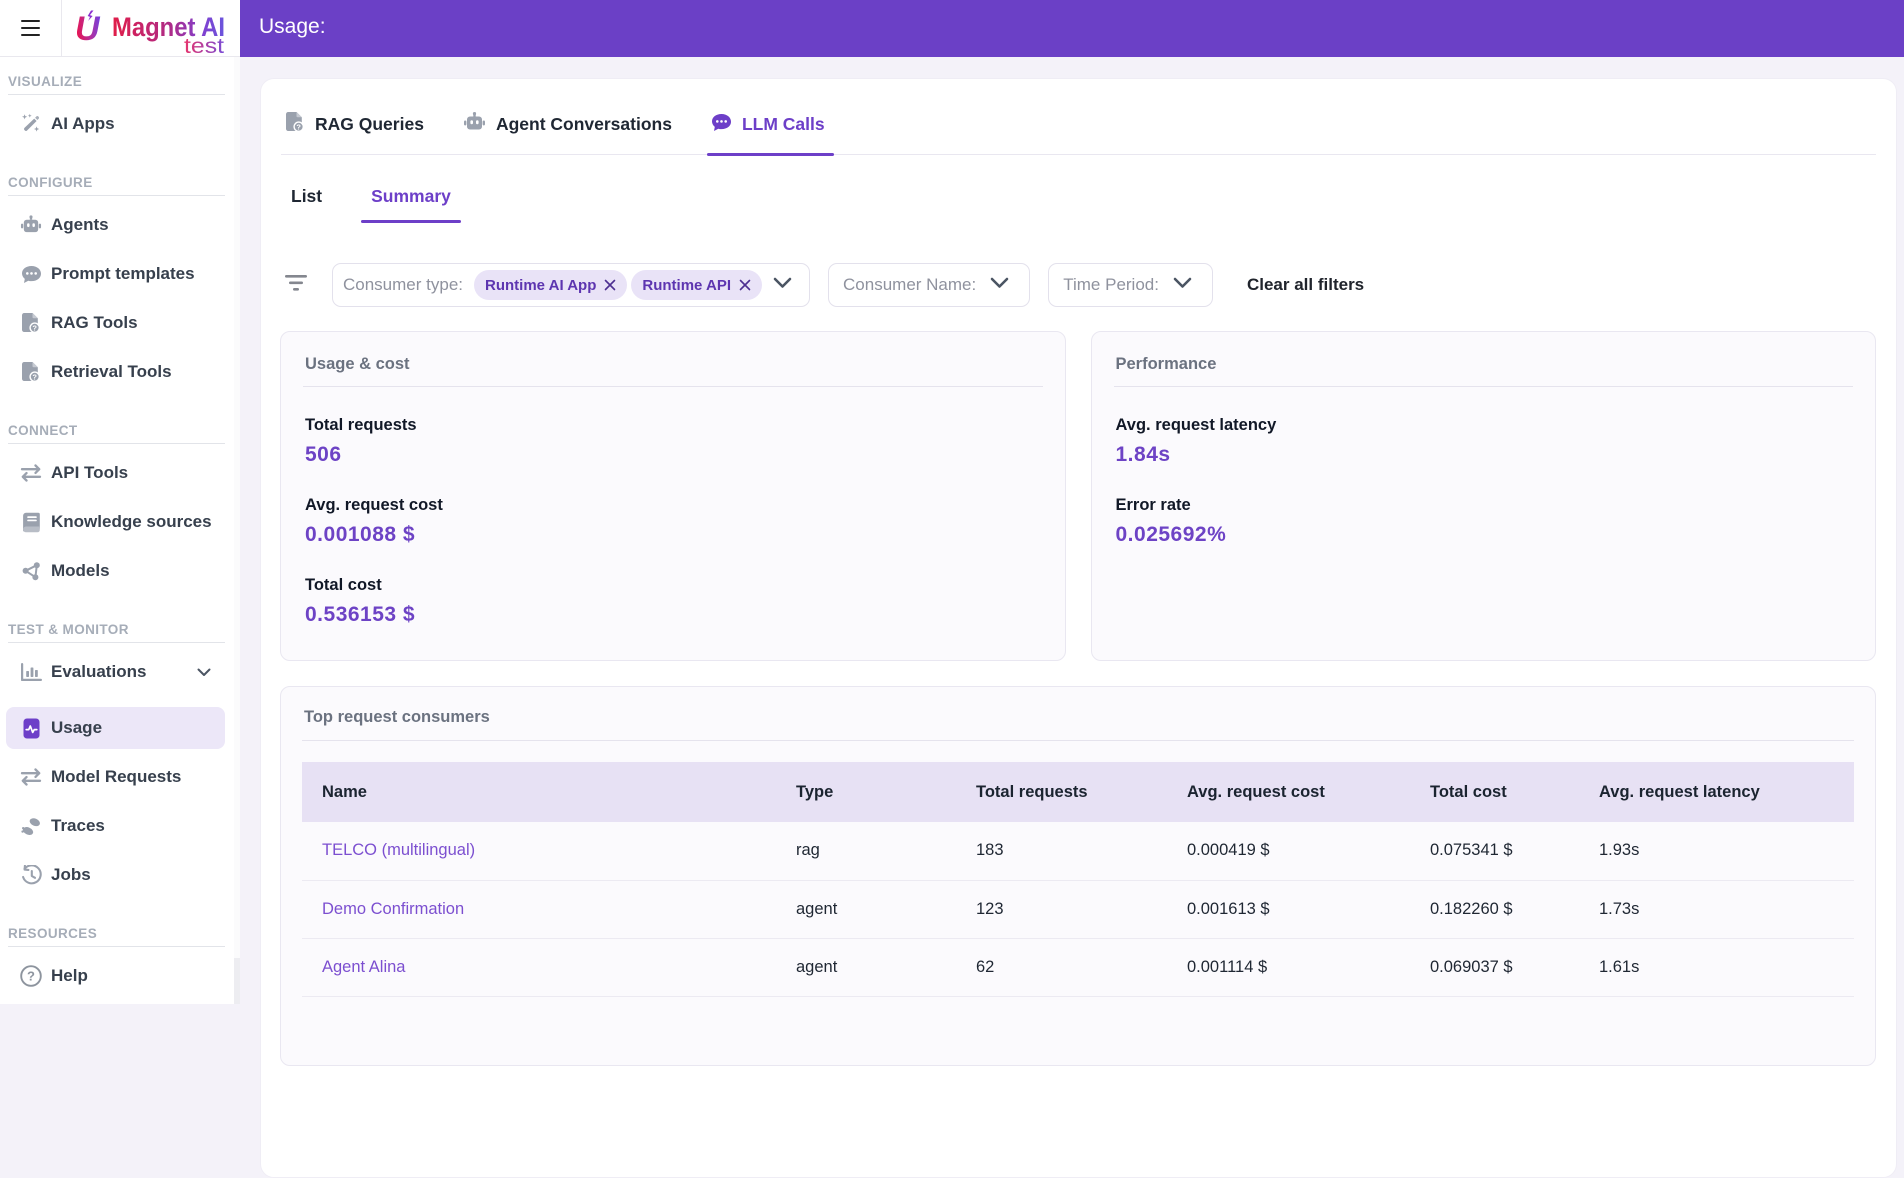 The image size is (1904, 1178). I want to click on svg-text: Magnet AI, so click(168, 27).